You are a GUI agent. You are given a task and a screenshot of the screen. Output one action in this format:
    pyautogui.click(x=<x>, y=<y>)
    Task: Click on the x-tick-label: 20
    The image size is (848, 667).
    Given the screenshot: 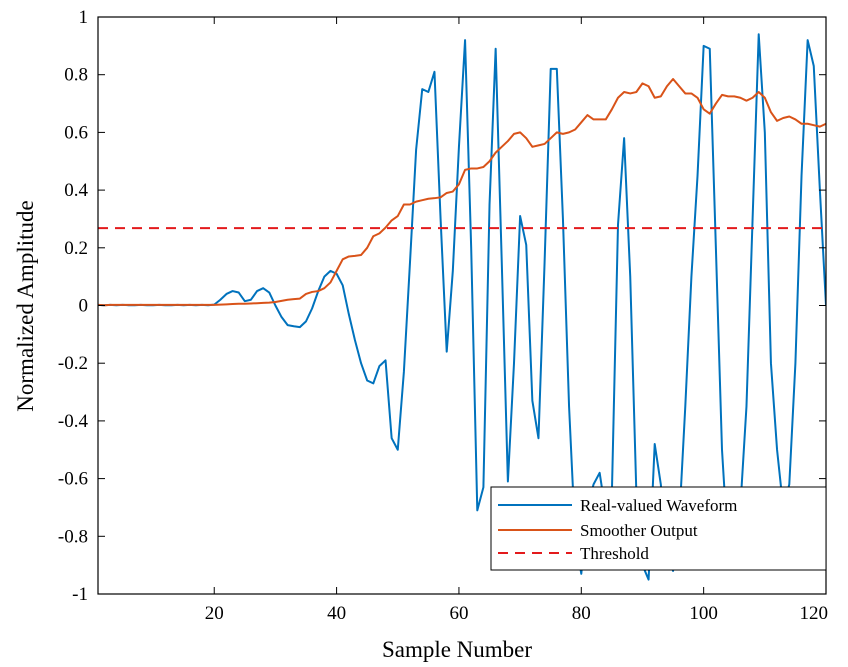 What is the action you would take?
    pyautogui.click(x=214, y=613)
    